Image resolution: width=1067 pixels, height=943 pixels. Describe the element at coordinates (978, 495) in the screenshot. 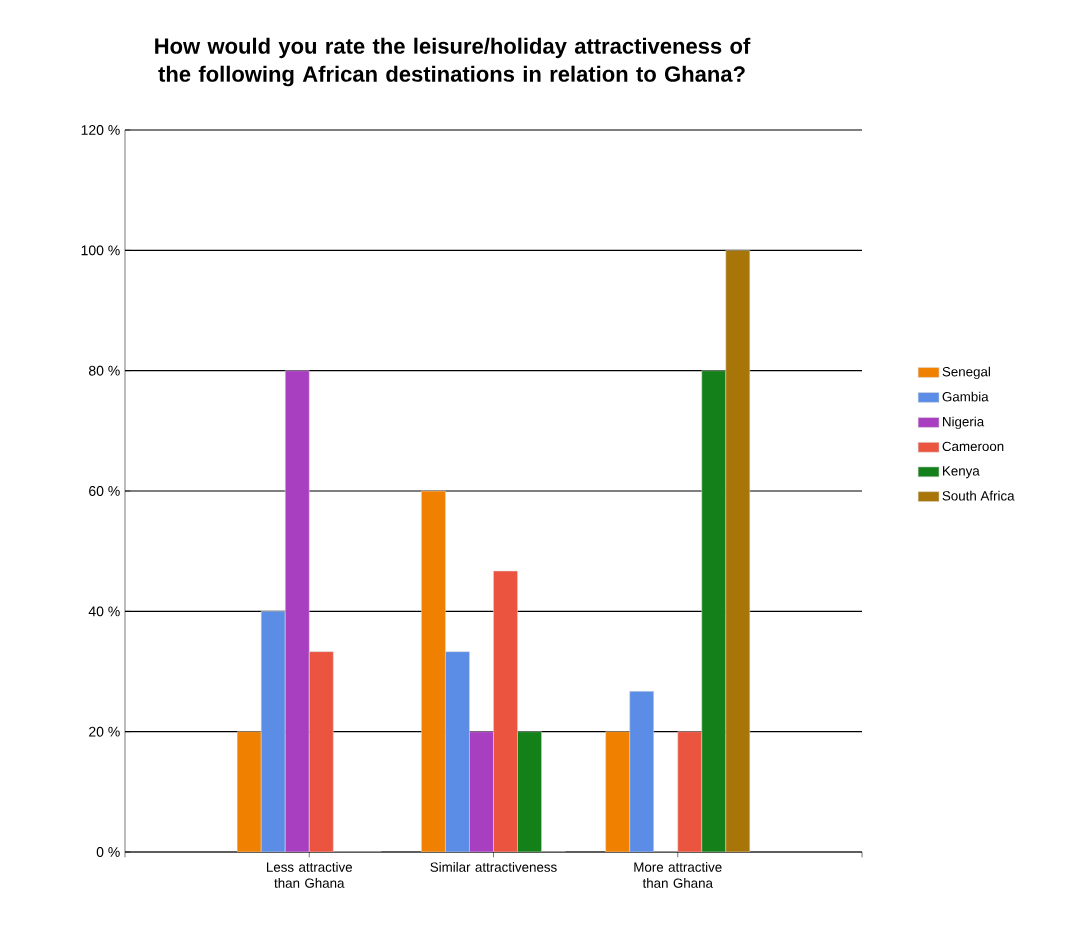

I see `legend-label: South Africa` at that location.